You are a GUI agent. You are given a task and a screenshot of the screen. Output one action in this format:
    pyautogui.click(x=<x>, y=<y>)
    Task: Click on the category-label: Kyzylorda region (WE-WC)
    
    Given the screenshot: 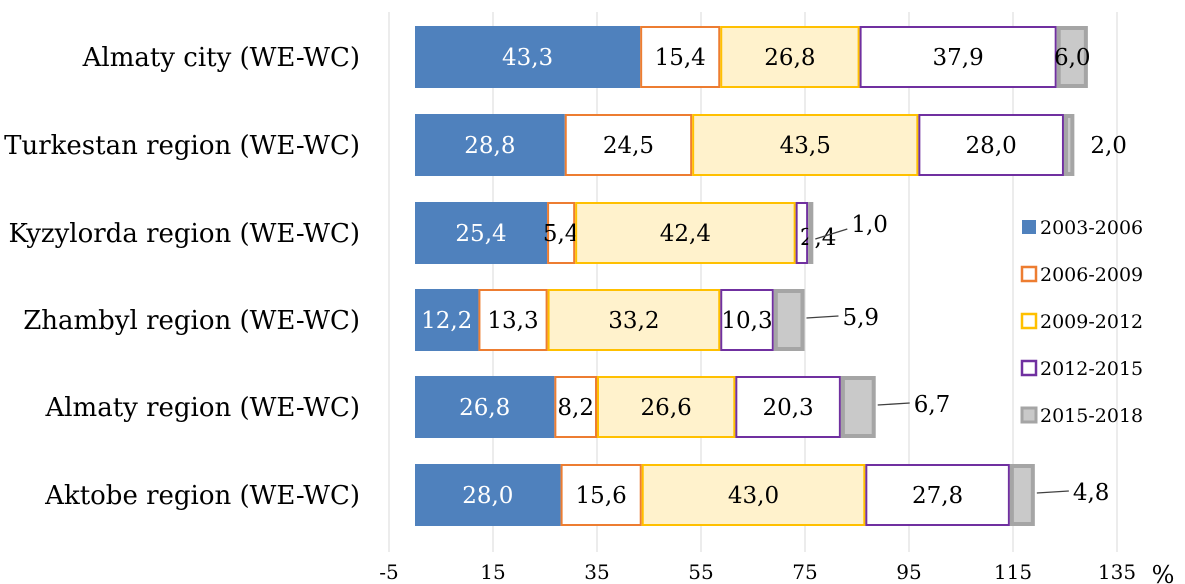 What is the action you would take?
    pyautogui.click(x=184, y=234)
    